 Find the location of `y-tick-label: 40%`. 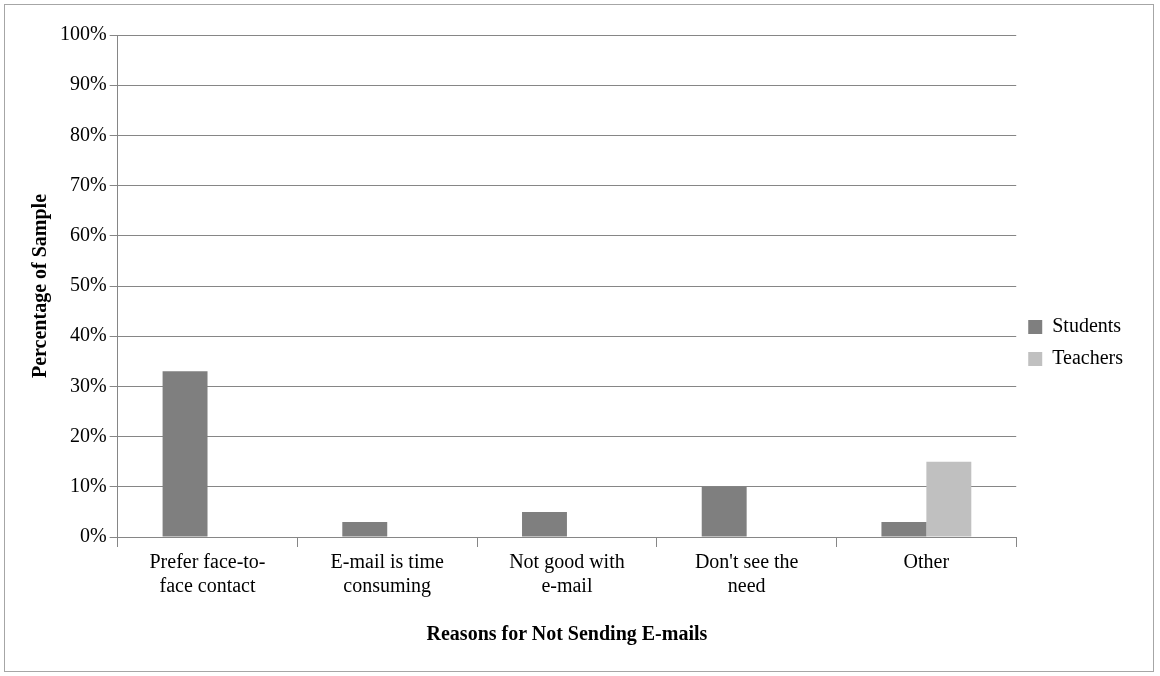

y-tick-label: 40% is located at coordinates (88, 334).